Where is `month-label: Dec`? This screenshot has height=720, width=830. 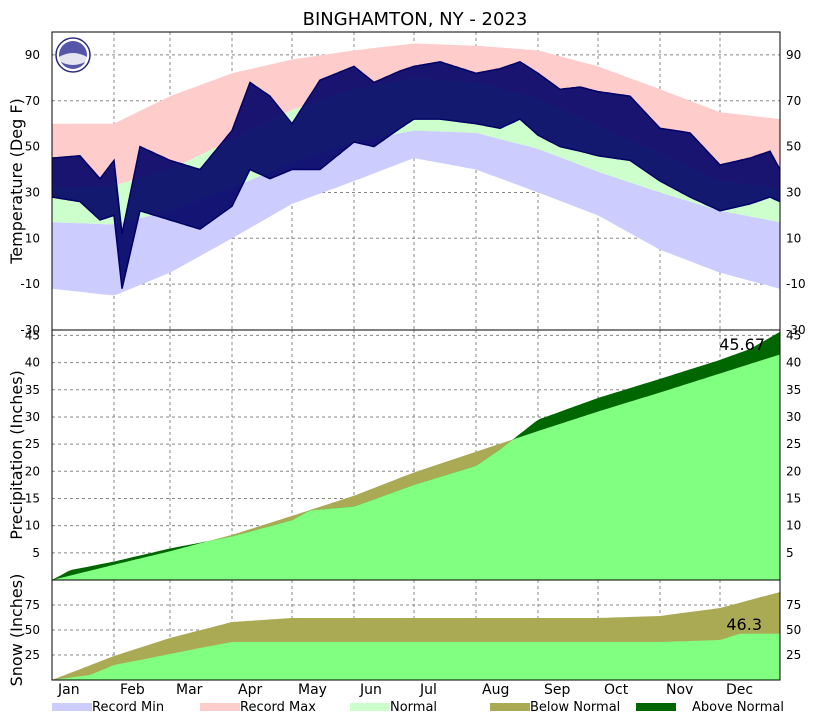 month-label: Dec is located at coordinates (739, 690).